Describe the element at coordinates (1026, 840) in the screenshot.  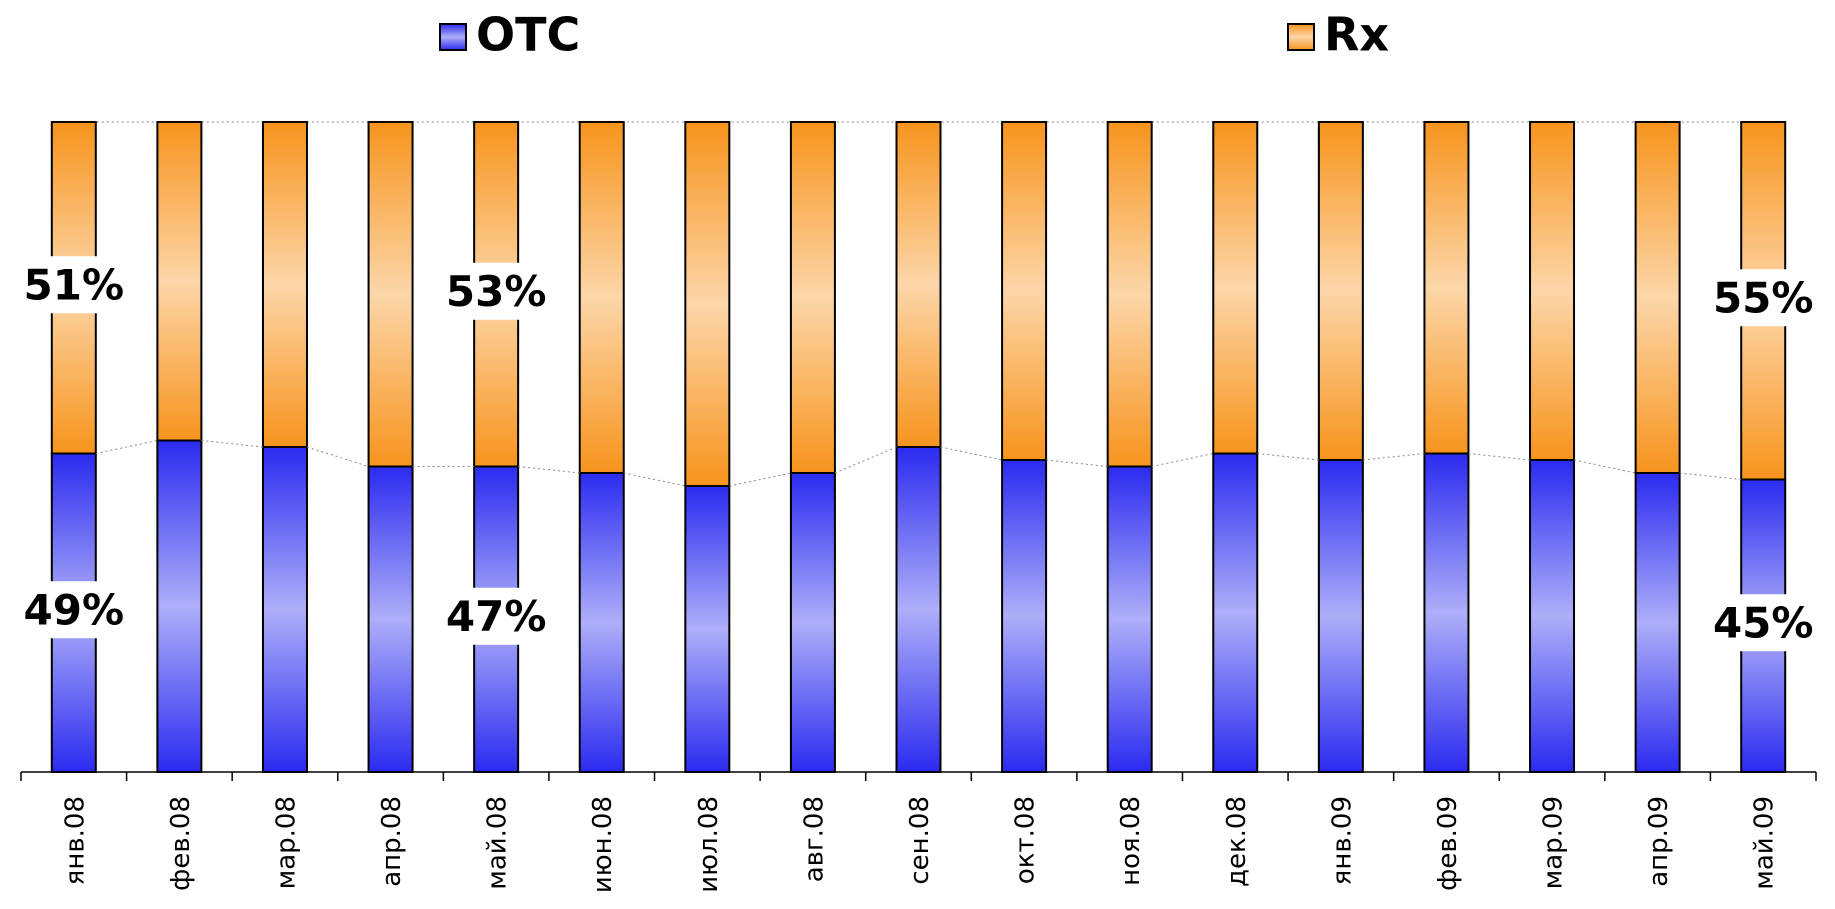
I see `x-tick-label: окт.08` at that location.